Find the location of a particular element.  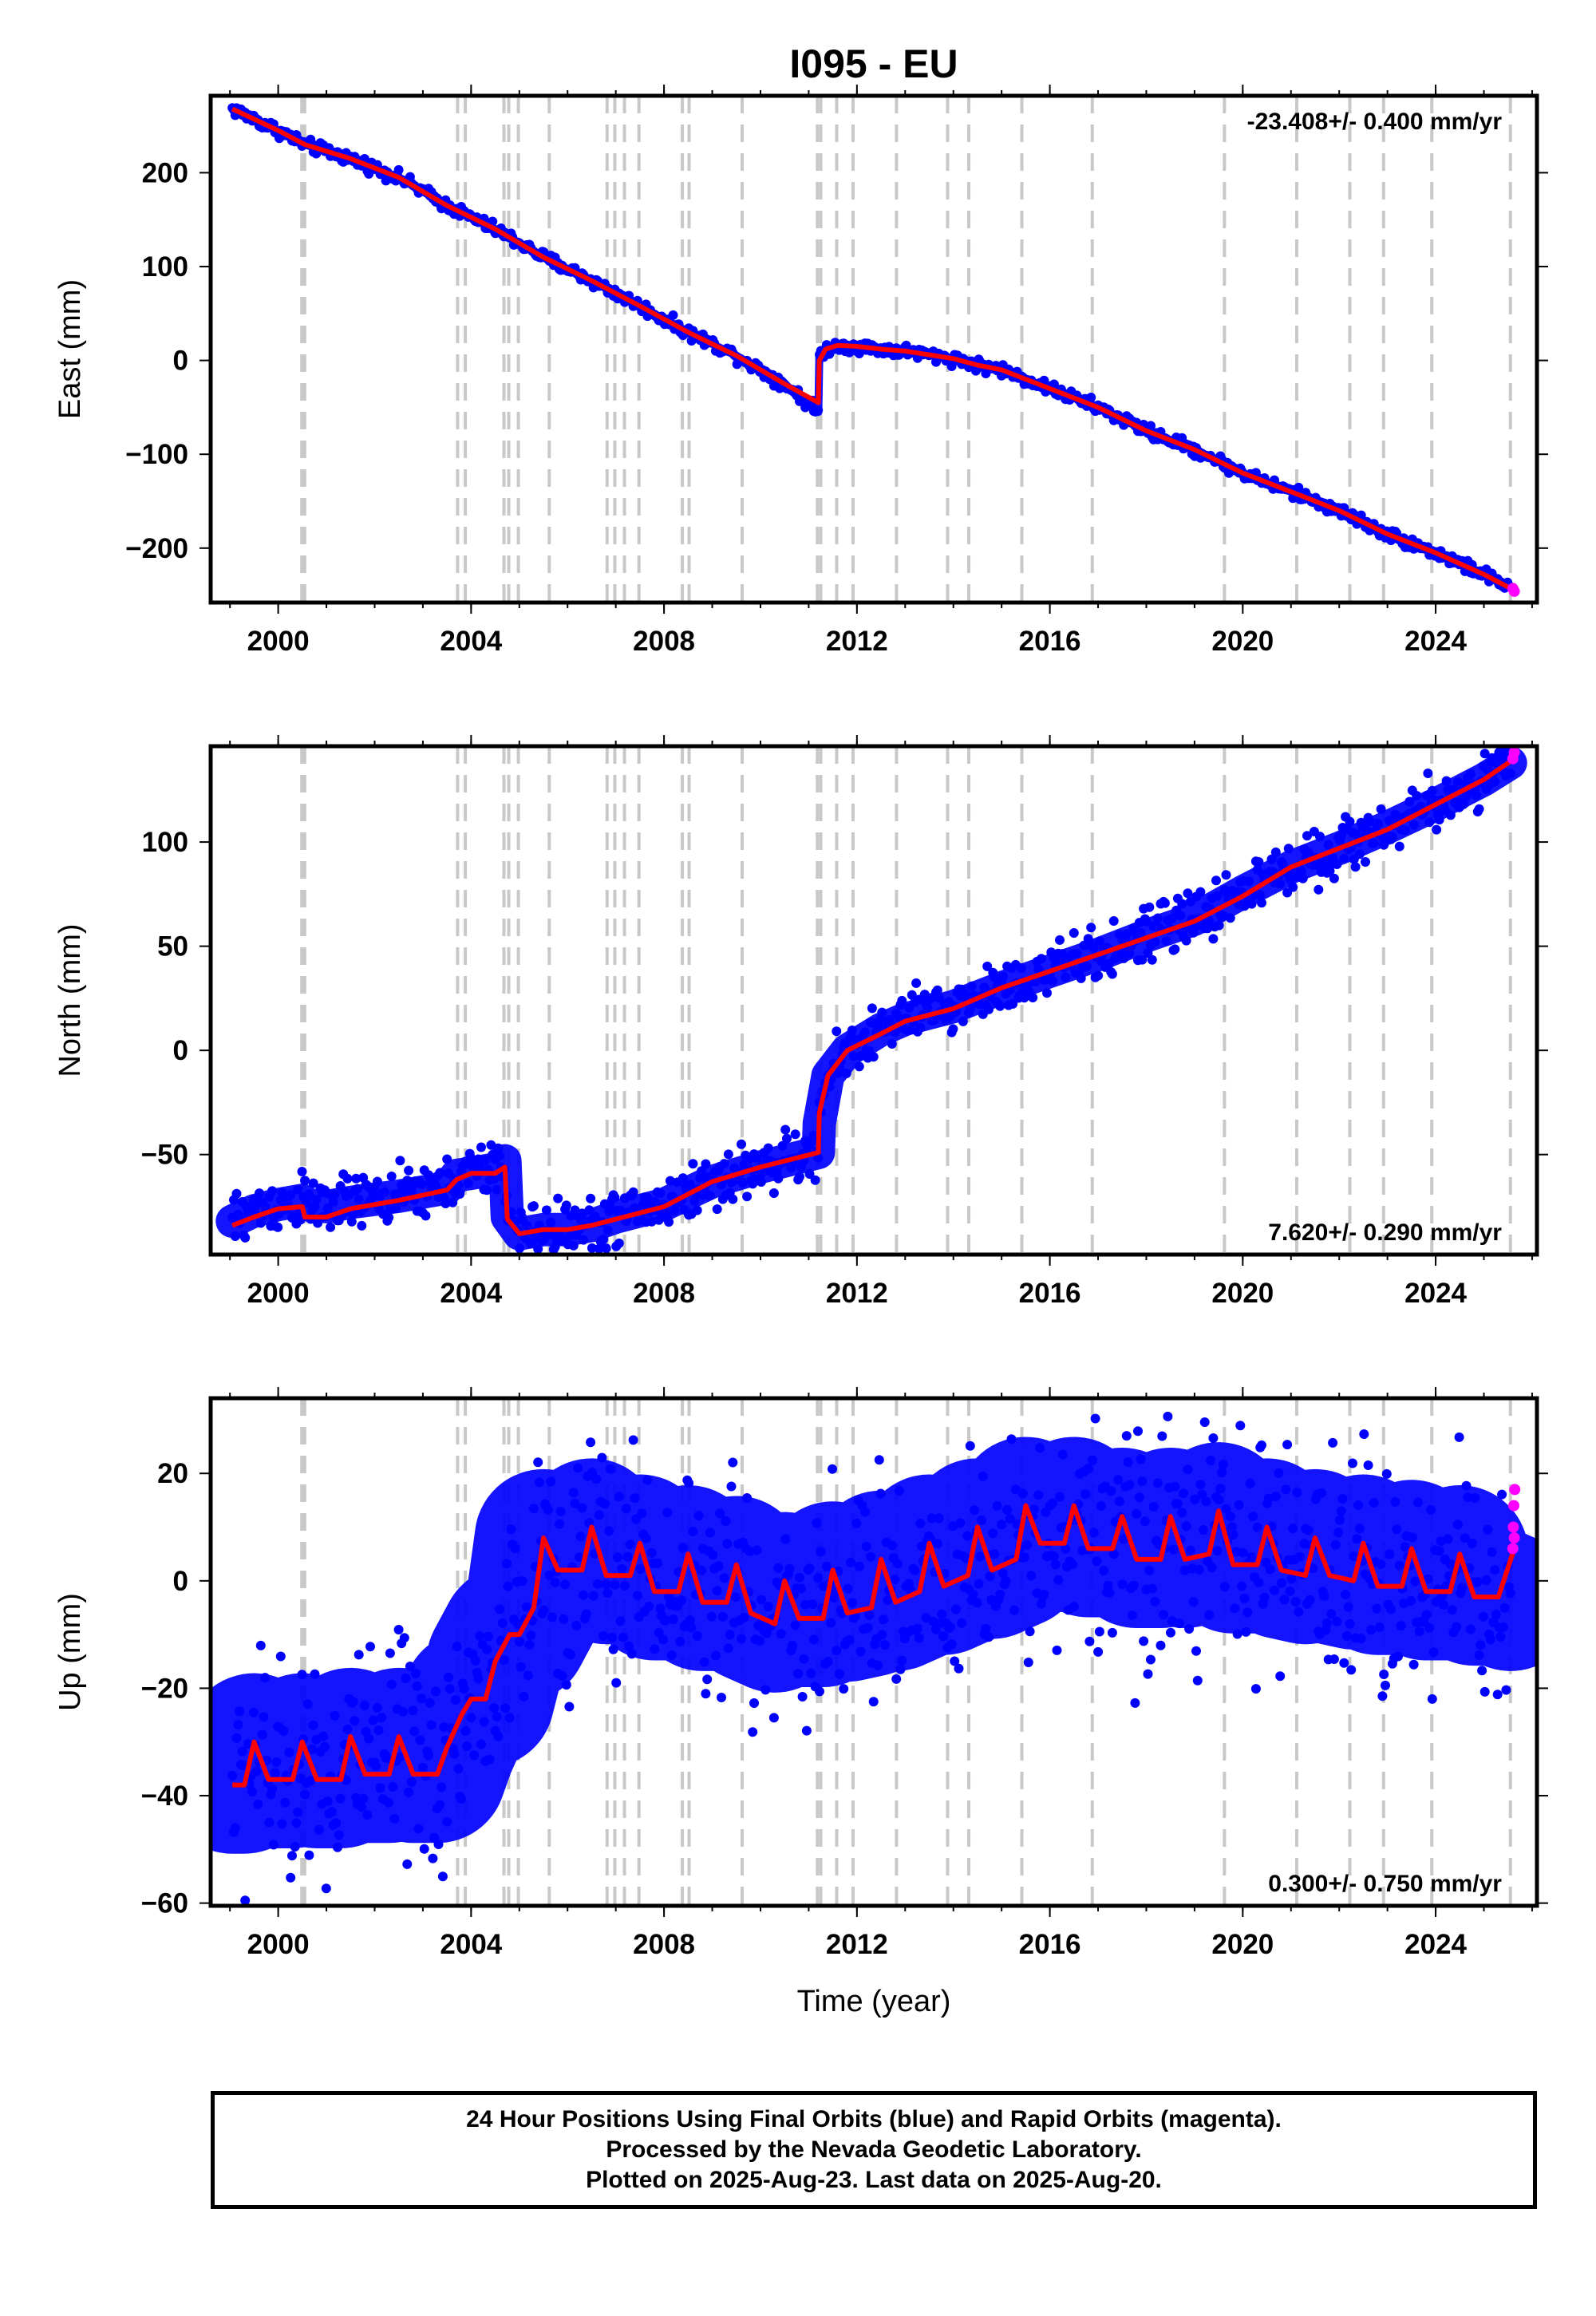

y-tick-label: −40 is located at coordinates (164, 1796).